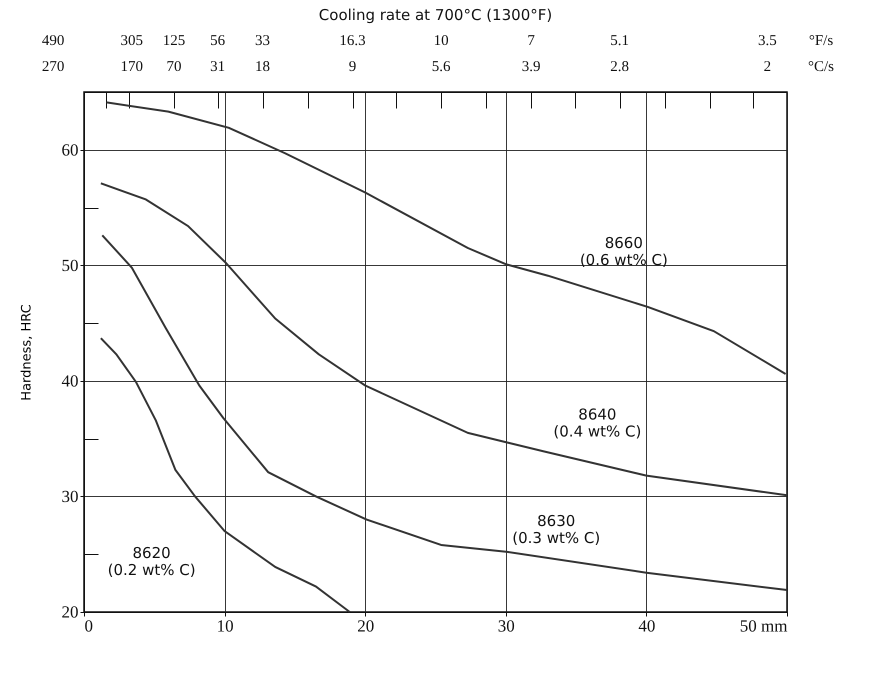 This screenshot has height=687, width=896. What do you see at coordinates (597, 423) in the screenshot?
I see `series-label: 8640 (0.4 wt% C)` at bounding box center [597, 423].